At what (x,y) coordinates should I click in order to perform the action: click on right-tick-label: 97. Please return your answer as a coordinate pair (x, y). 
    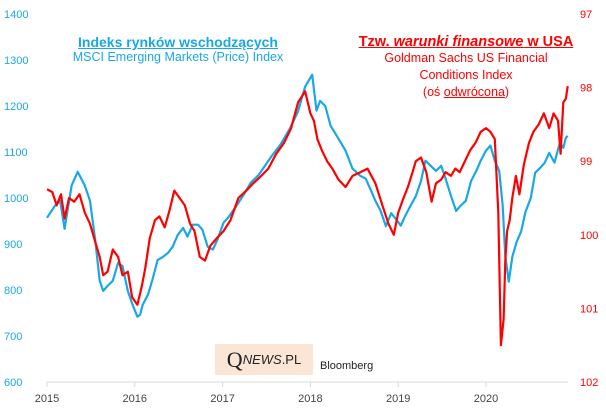
    Looking at the image, I should click on (586, 15).